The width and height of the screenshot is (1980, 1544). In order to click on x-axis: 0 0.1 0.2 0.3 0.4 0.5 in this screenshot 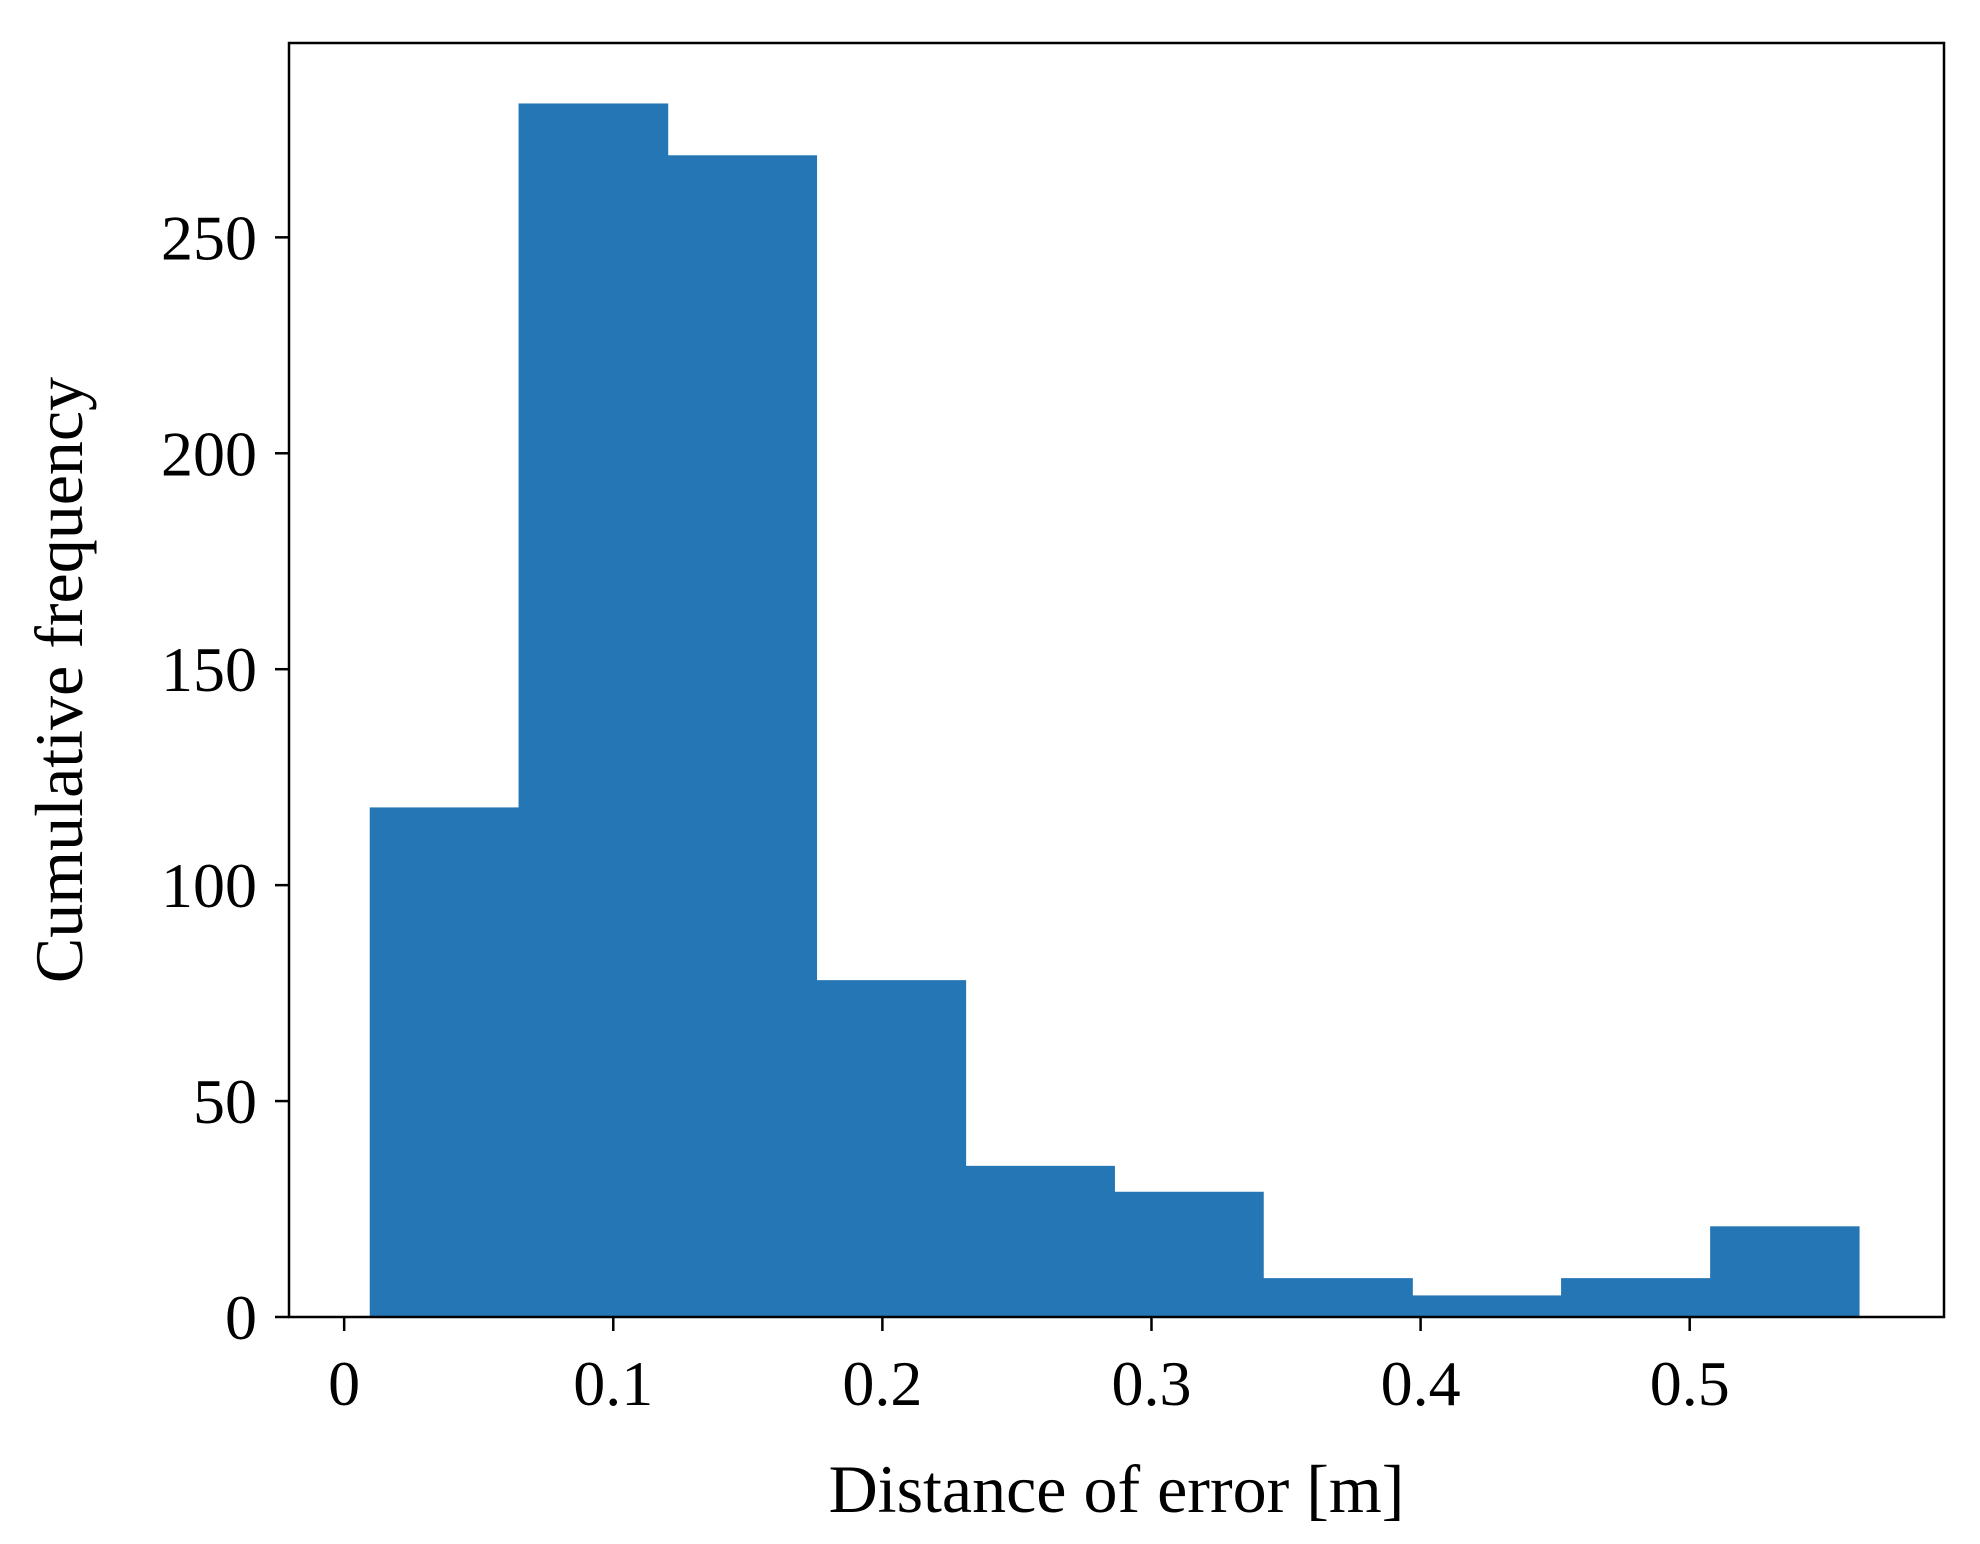, I will do `click(1029, 1368)`.